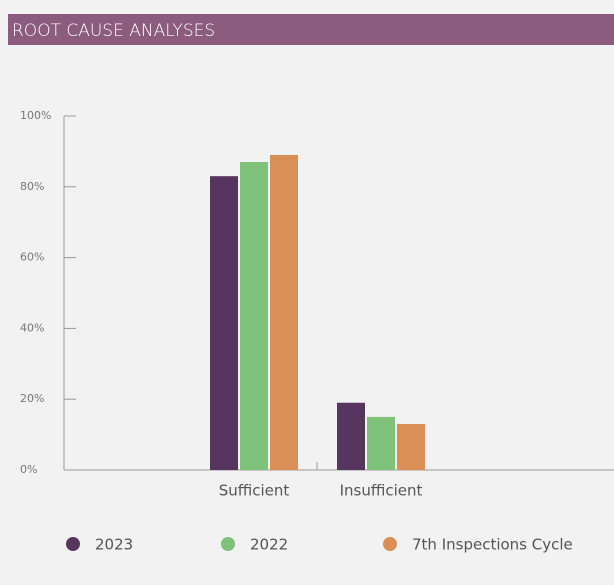  I want to click on y-tick-label: 80%, so click(32, 186).